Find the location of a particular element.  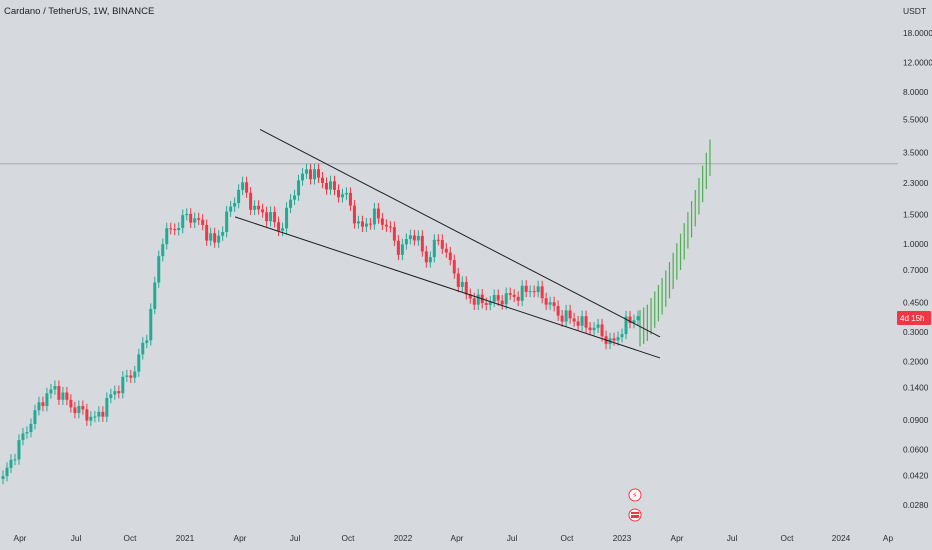

y-tick-label: 0.3000 is located at coordinates (916, 332).